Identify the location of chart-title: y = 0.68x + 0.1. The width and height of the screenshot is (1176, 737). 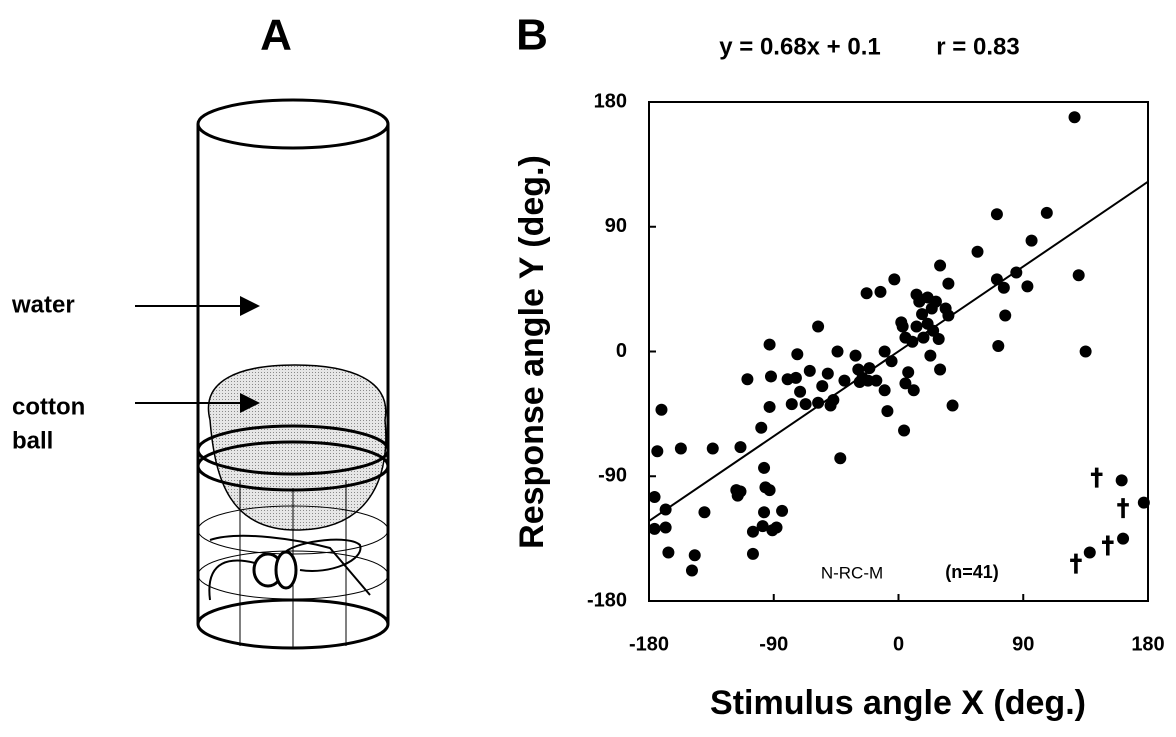
(799, 46).